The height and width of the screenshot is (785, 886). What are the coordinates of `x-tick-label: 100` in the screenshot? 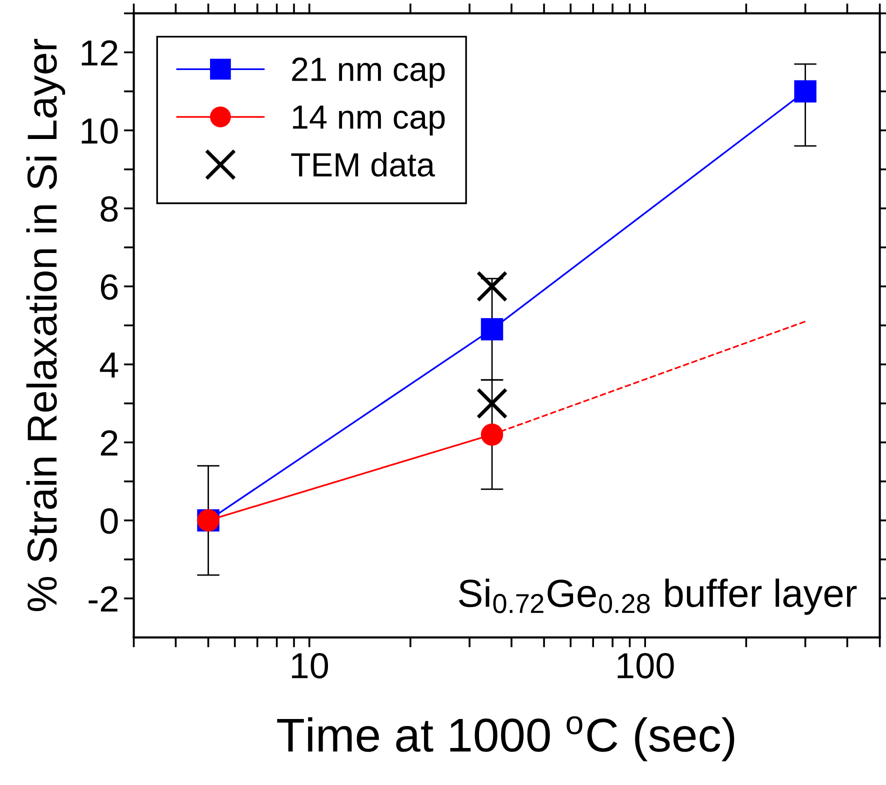 It's located at (646, 665).